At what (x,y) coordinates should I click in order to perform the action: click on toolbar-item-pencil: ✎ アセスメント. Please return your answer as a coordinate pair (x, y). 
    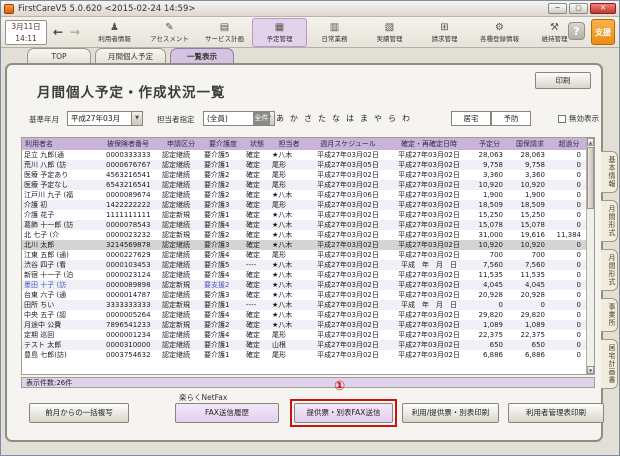
    Looking at the image, I should click on (169, 32).